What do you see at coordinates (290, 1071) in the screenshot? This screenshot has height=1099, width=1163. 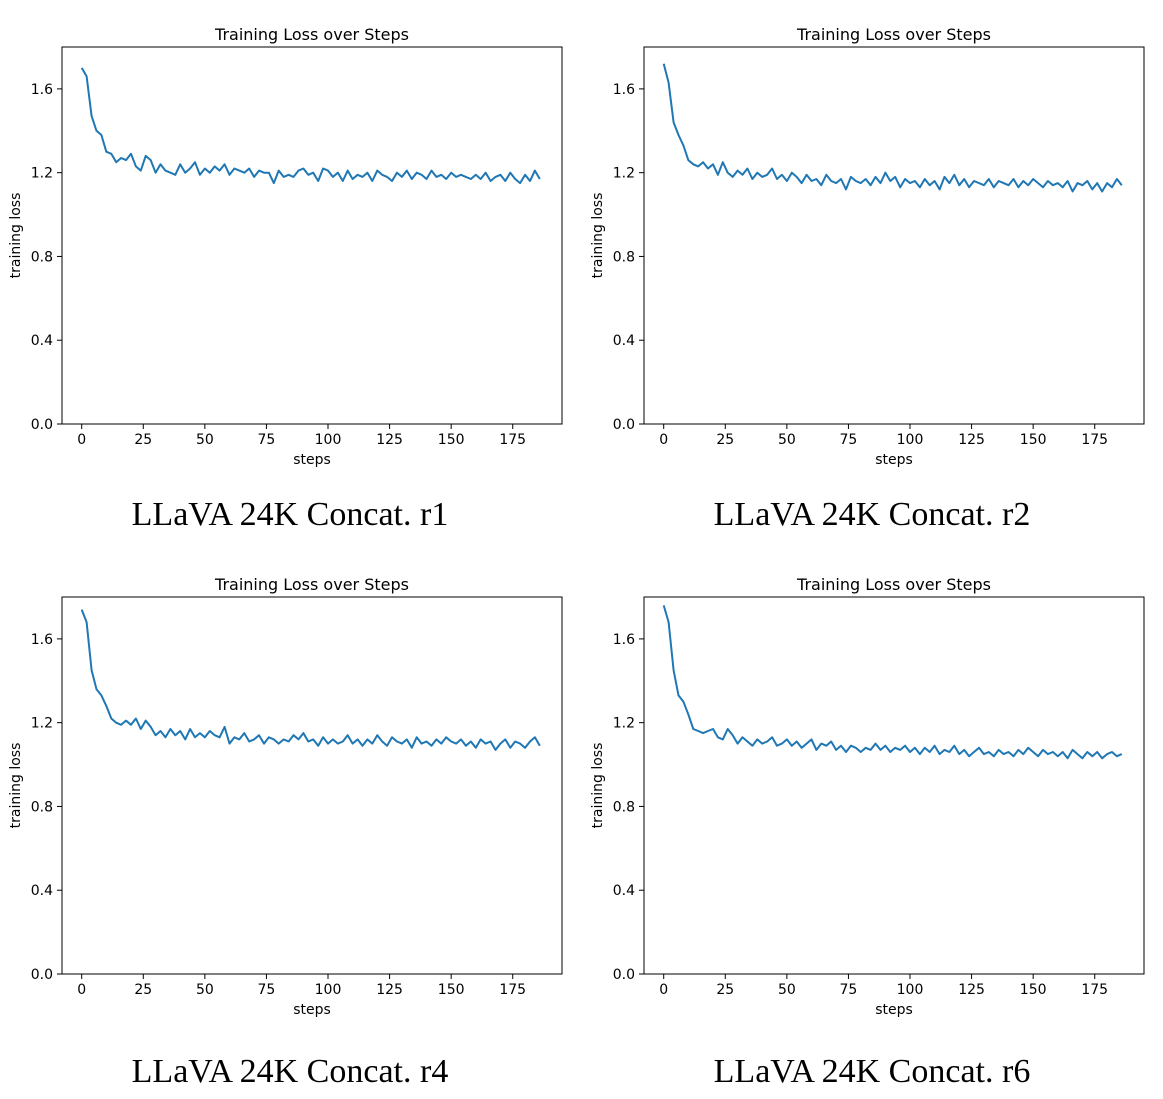 I see `chart-caption: LLaVA 24K Concat. r4` at bounding box center [290, 1071].